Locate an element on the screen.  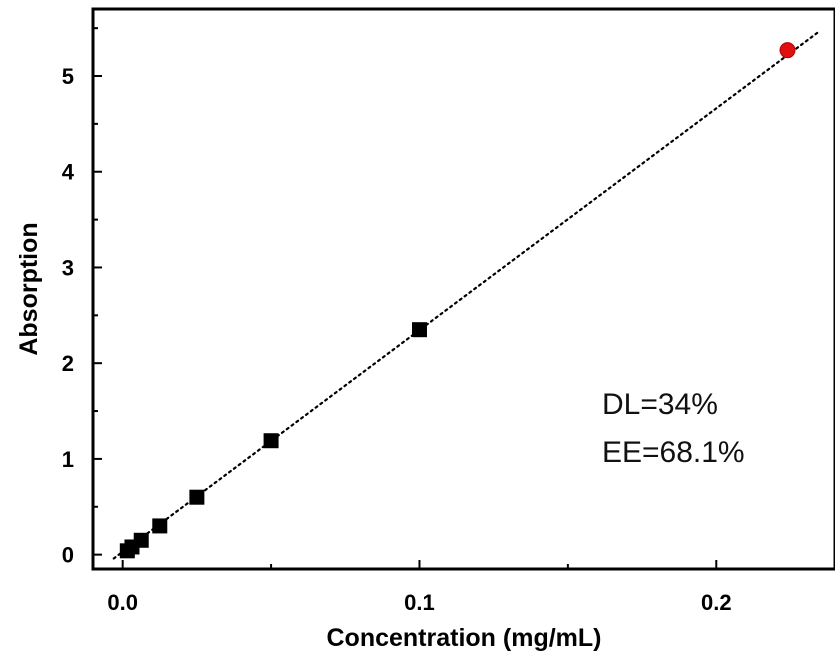
annotation-ee: EE=68.1% is located at coordinates (673, 452).